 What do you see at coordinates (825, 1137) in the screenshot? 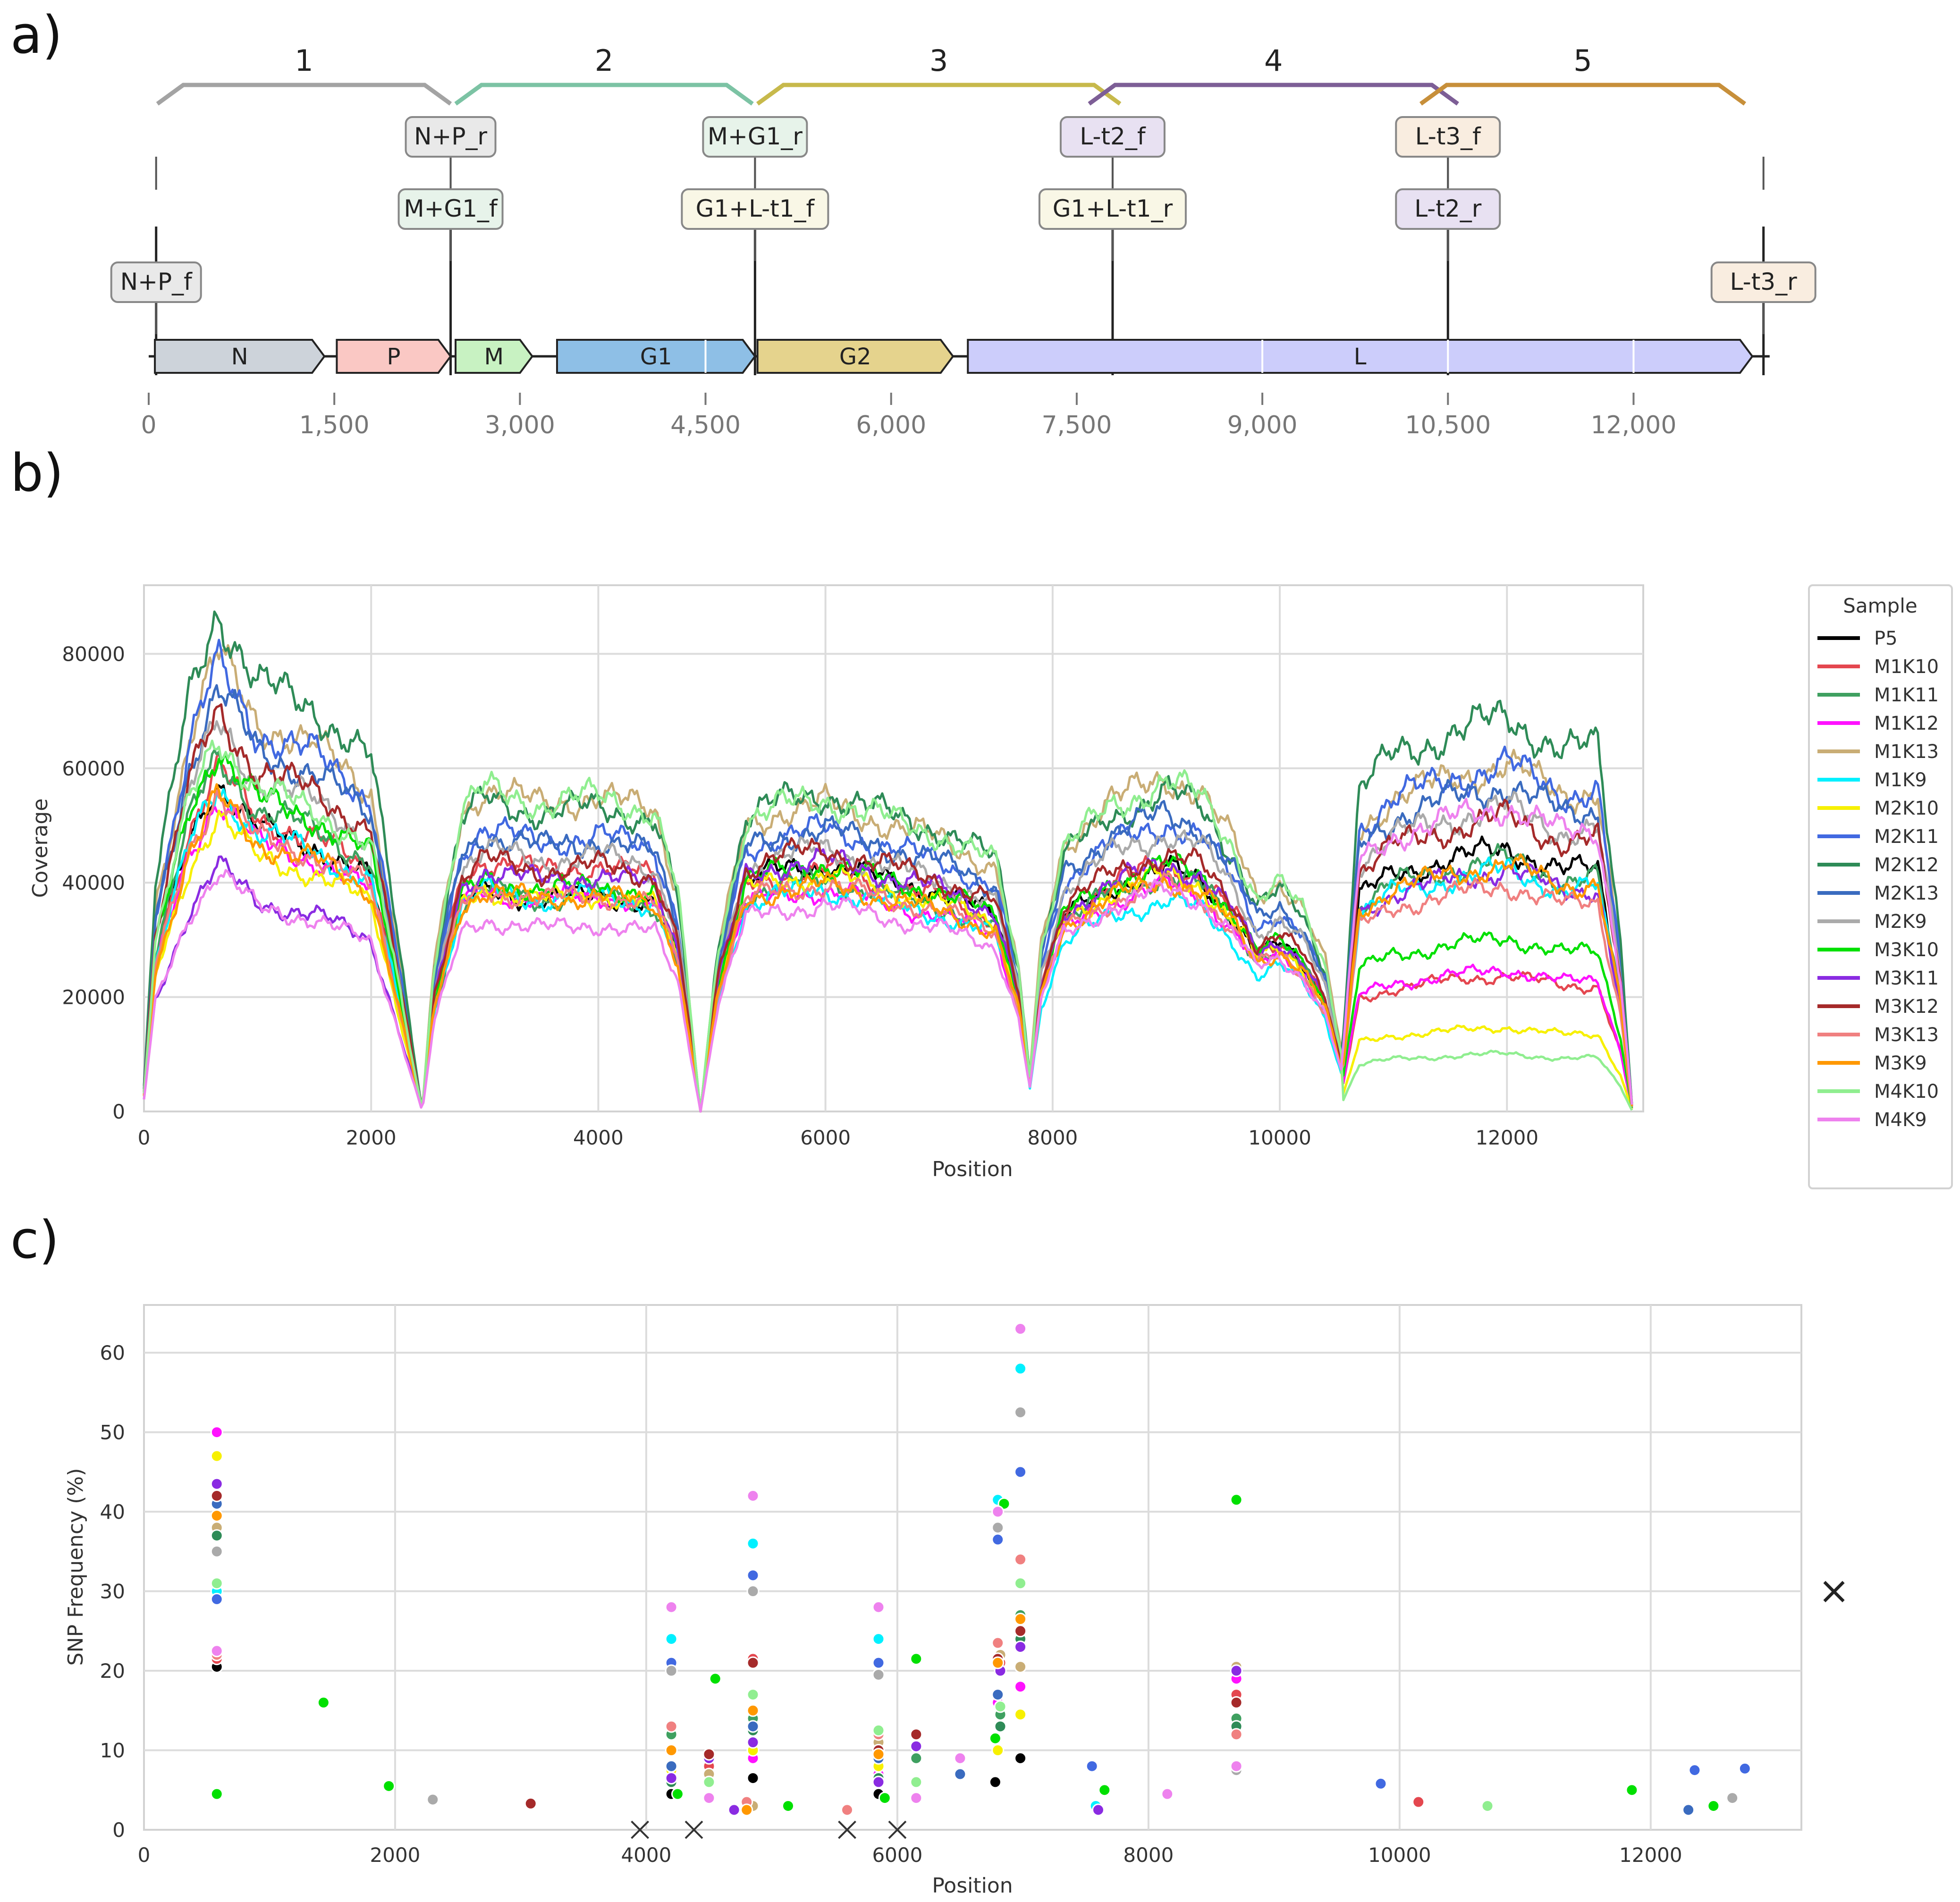
I see `coverage-x-tick-label: 6000` at bounding box center [825, 1137].